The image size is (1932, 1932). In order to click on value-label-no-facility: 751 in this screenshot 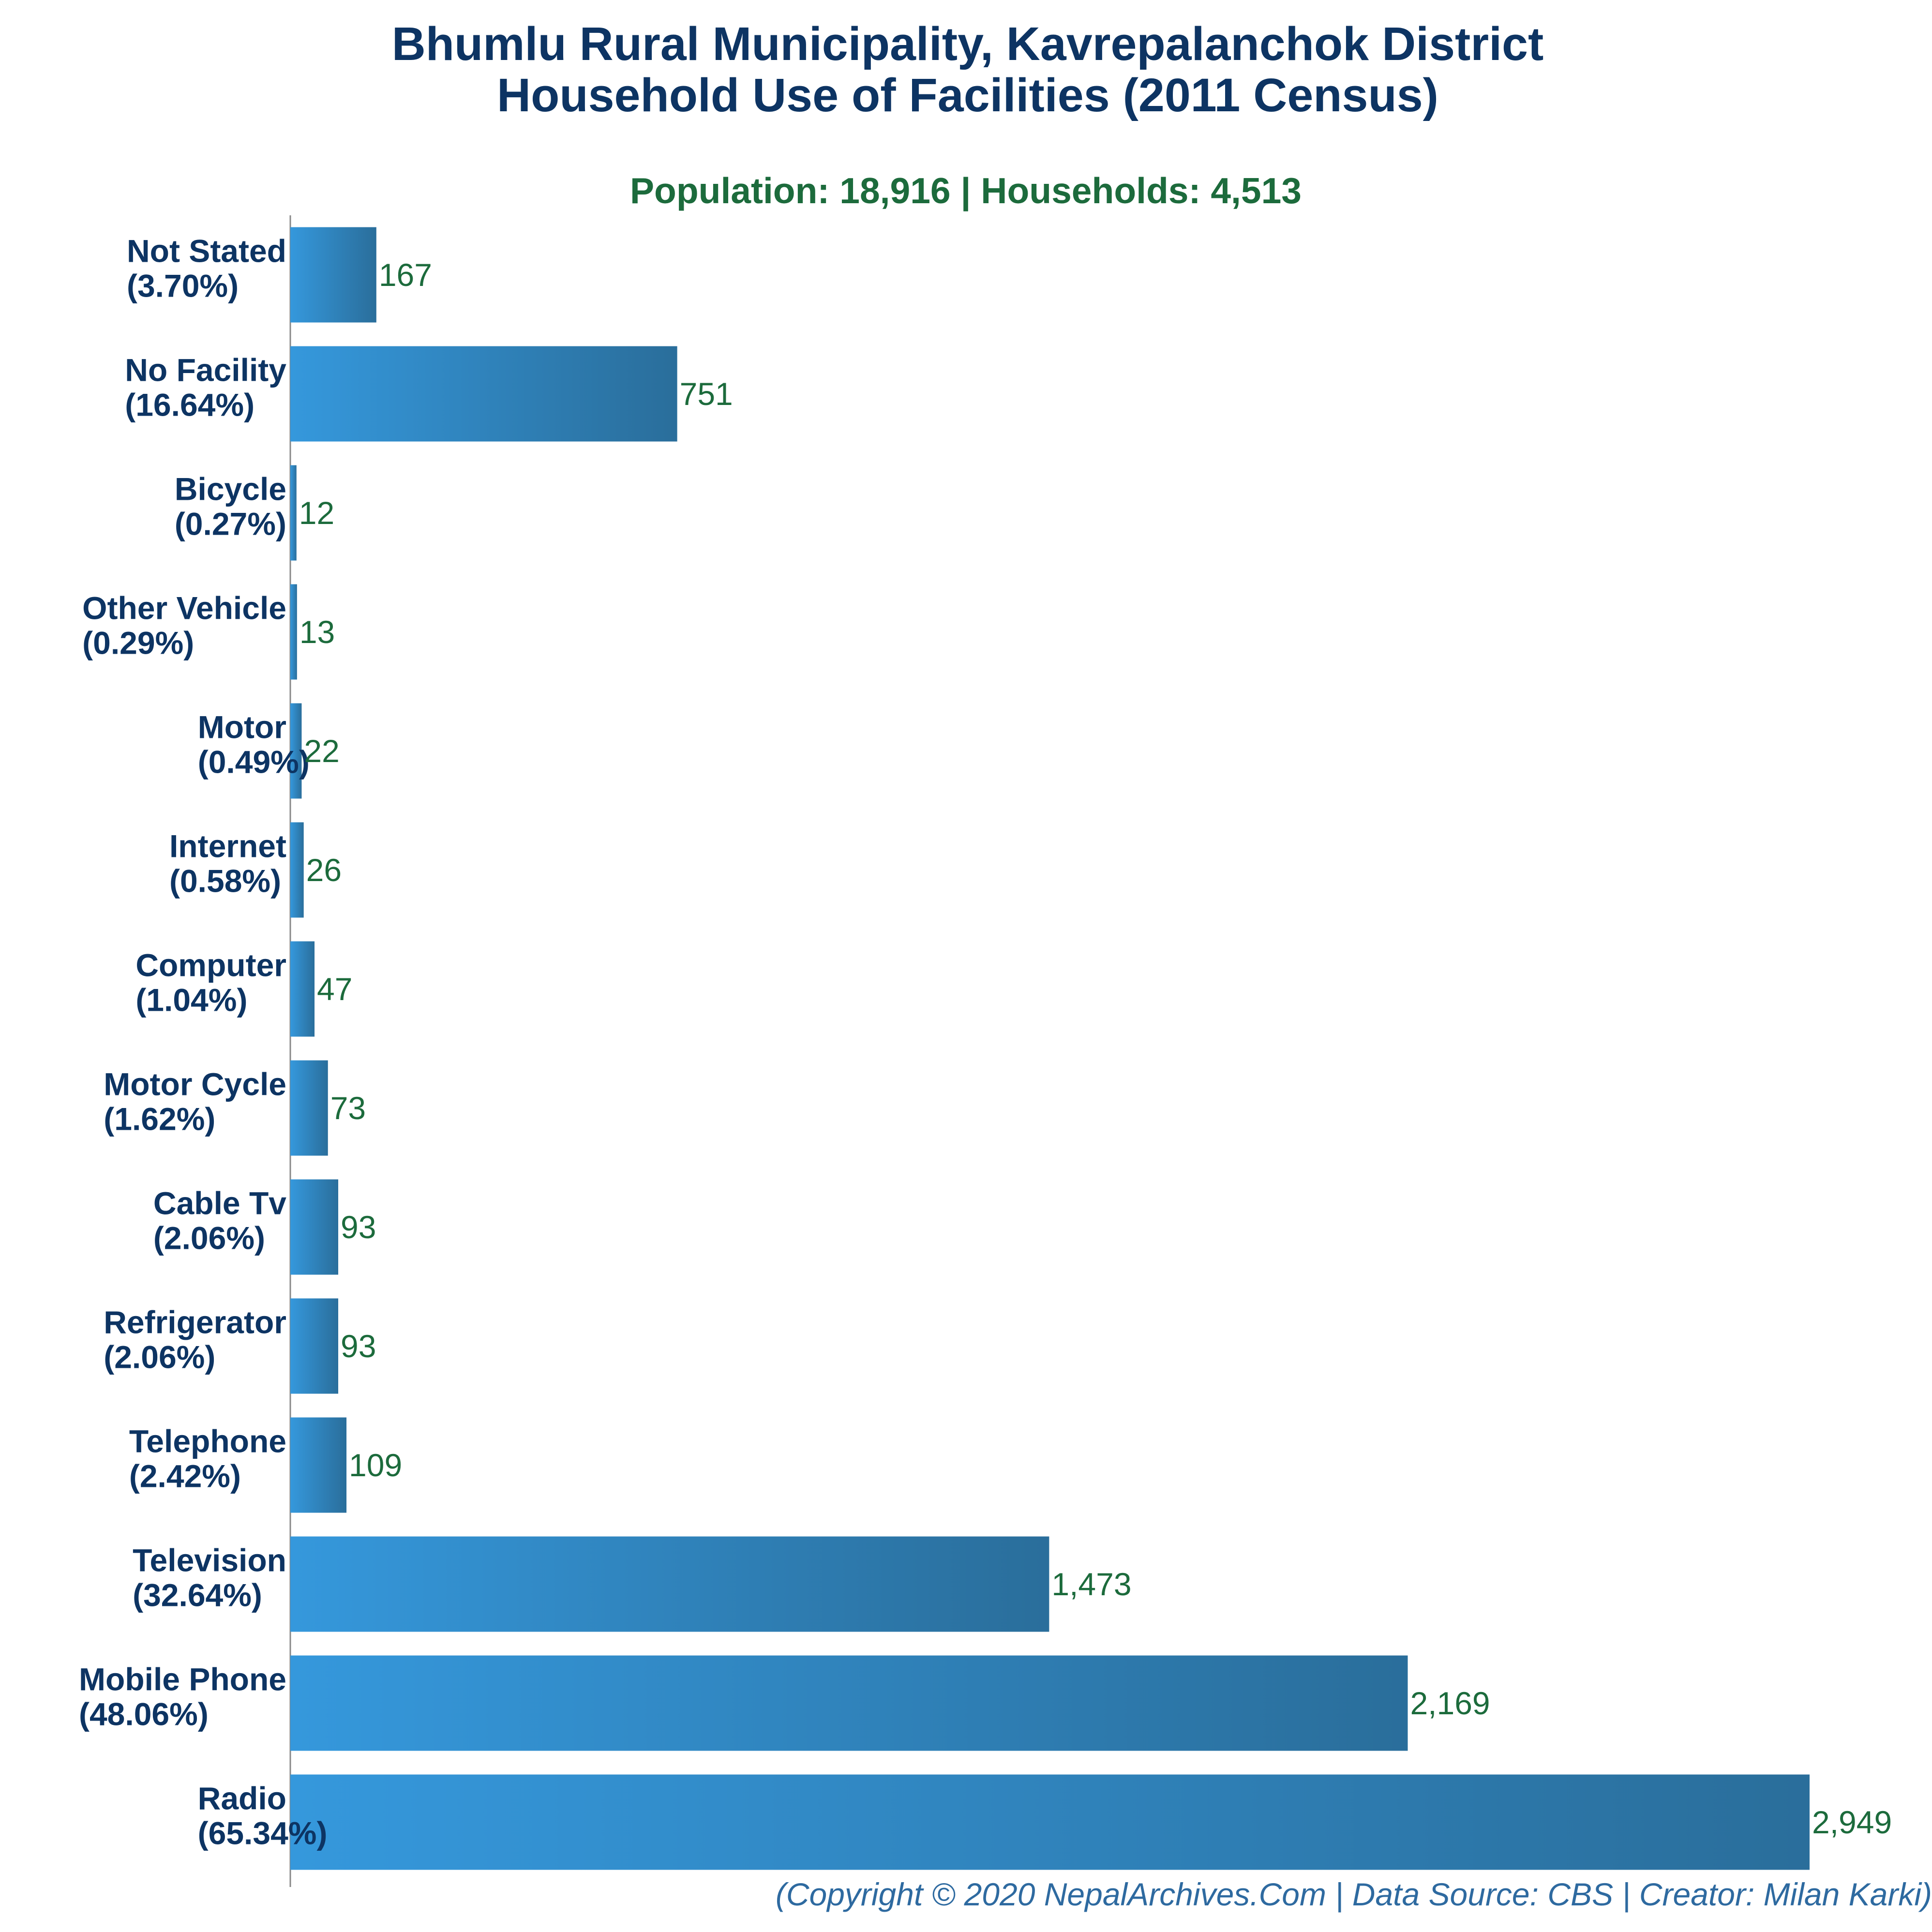, I will do `click(706, 394)`.